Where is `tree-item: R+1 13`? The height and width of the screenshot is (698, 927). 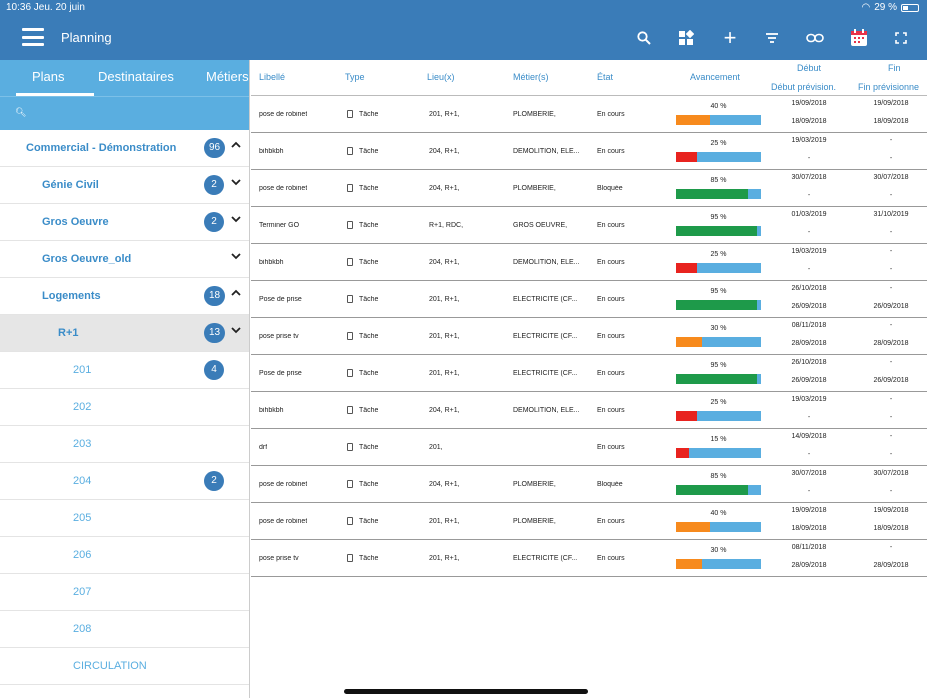 tree-item: R+1 13 is located at coordinates (124, 333).